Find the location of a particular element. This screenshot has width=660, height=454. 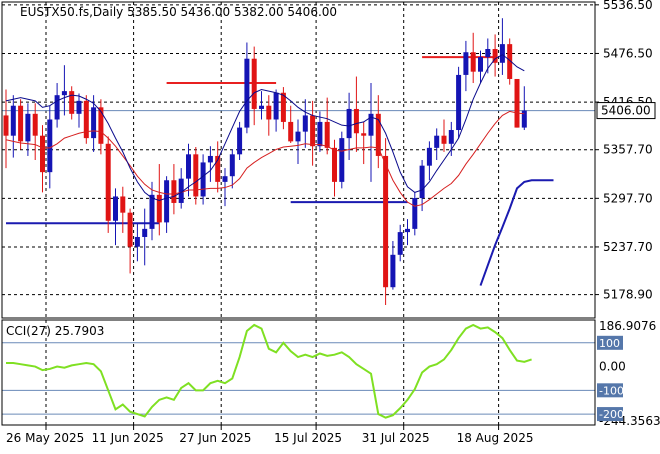

header-open: 5385.50 is located at coordinates (149, 12).